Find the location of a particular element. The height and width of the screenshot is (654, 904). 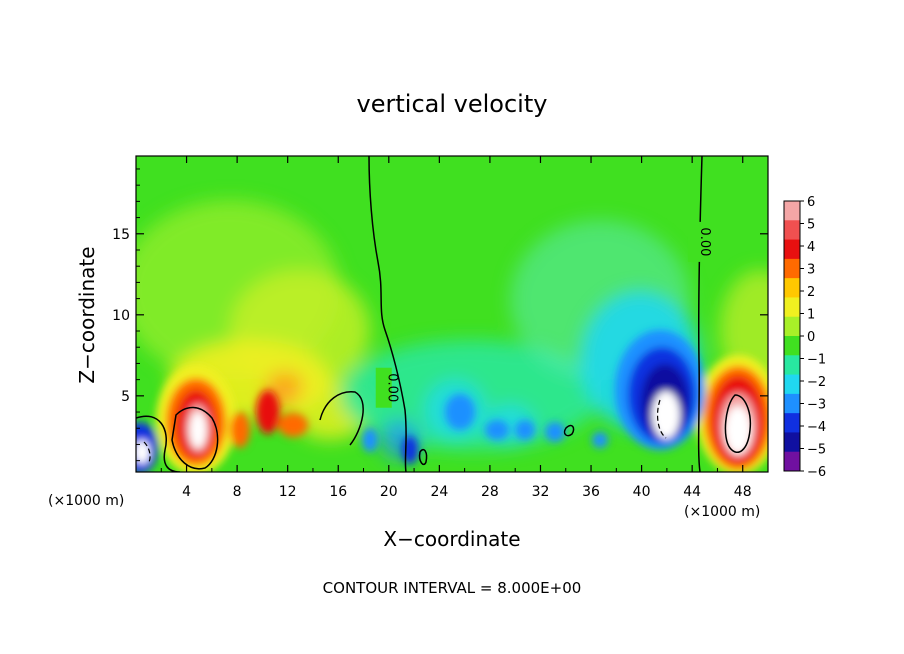

y-tick-label: 15 is located at coordinates (121, 235).